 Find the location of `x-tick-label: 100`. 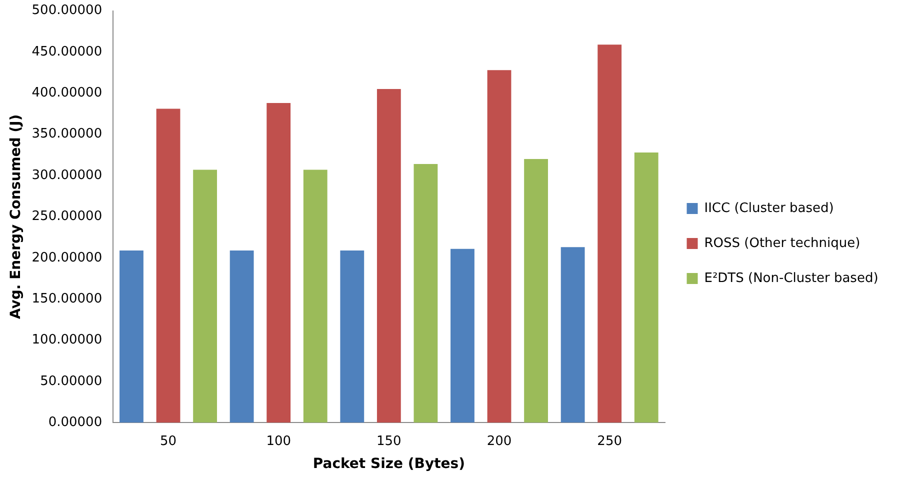

x-tick-label: 100 is located at coordinates (279, 441).